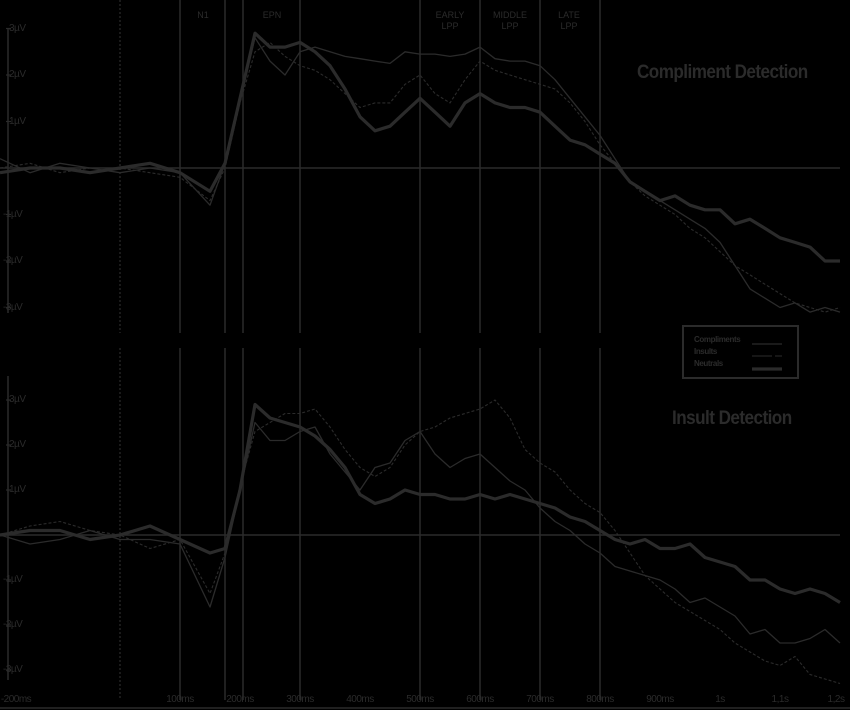  I want to click on x-tick-label: 300ms, so click(300, 699).